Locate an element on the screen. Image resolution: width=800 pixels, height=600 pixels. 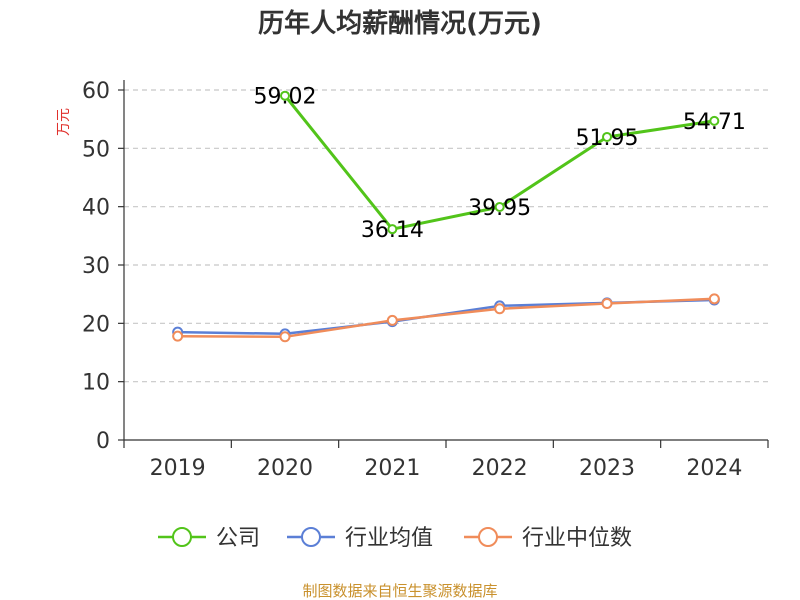
y-tick-label: 30 is located at coordinates (96, 266).